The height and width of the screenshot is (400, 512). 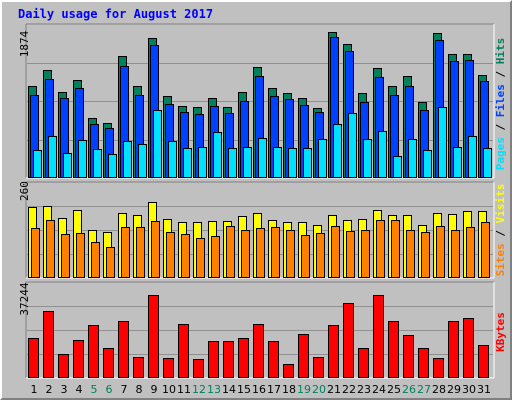 I want to click on legend-entry: KBytes, so click(x=500, y=332).